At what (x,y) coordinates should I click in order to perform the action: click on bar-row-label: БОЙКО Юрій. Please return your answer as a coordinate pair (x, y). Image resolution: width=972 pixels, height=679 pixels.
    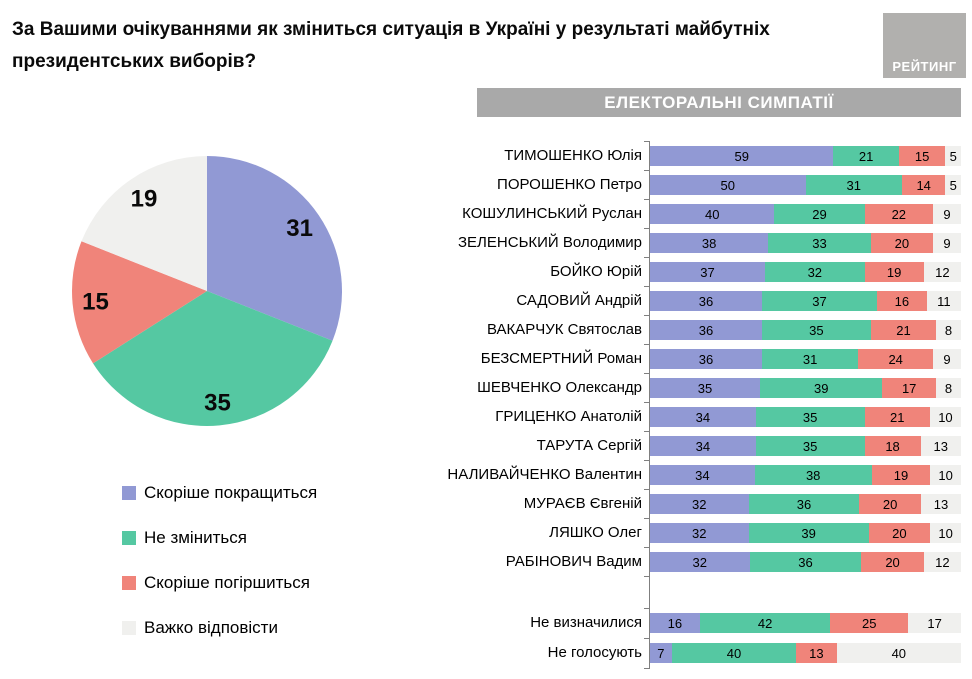
    Looking at the image, I should click on (596, 271).